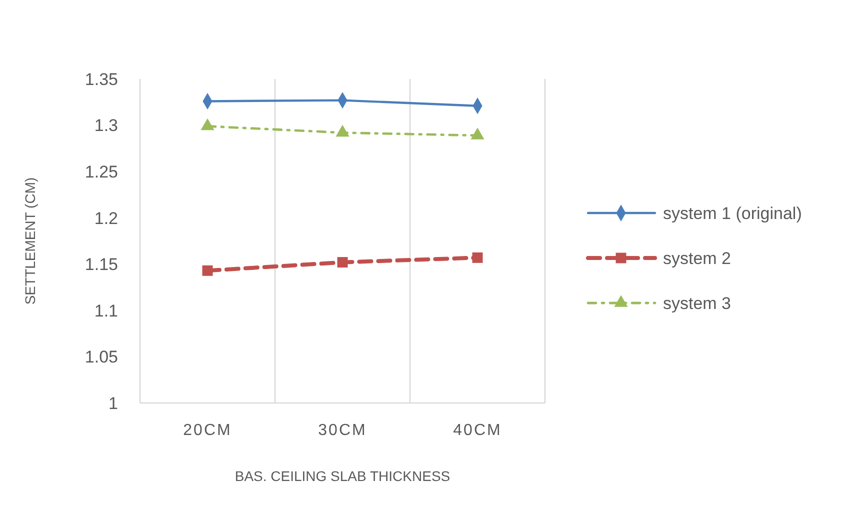  Describe the element at coordinates (207, 430) in the screenshot. I see `x-tick-label: 20CM` at that location.